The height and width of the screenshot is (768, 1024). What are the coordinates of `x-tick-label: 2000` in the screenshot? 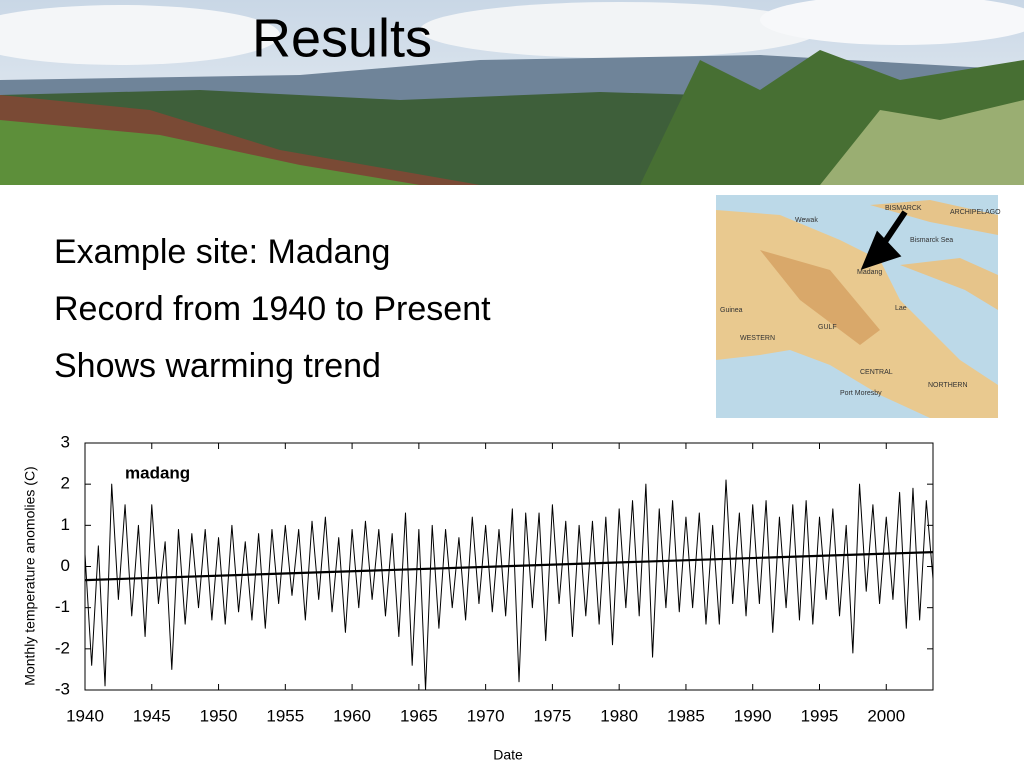 It's located at (886, 715).